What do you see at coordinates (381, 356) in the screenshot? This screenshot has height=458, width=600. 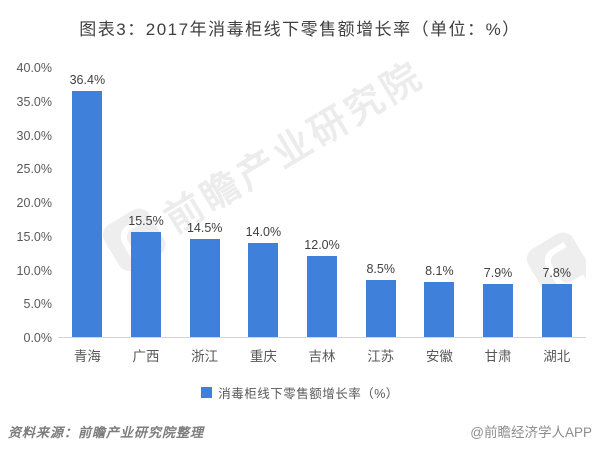 I see `x-category-label: 江苏` at bounding box center [381, 356].